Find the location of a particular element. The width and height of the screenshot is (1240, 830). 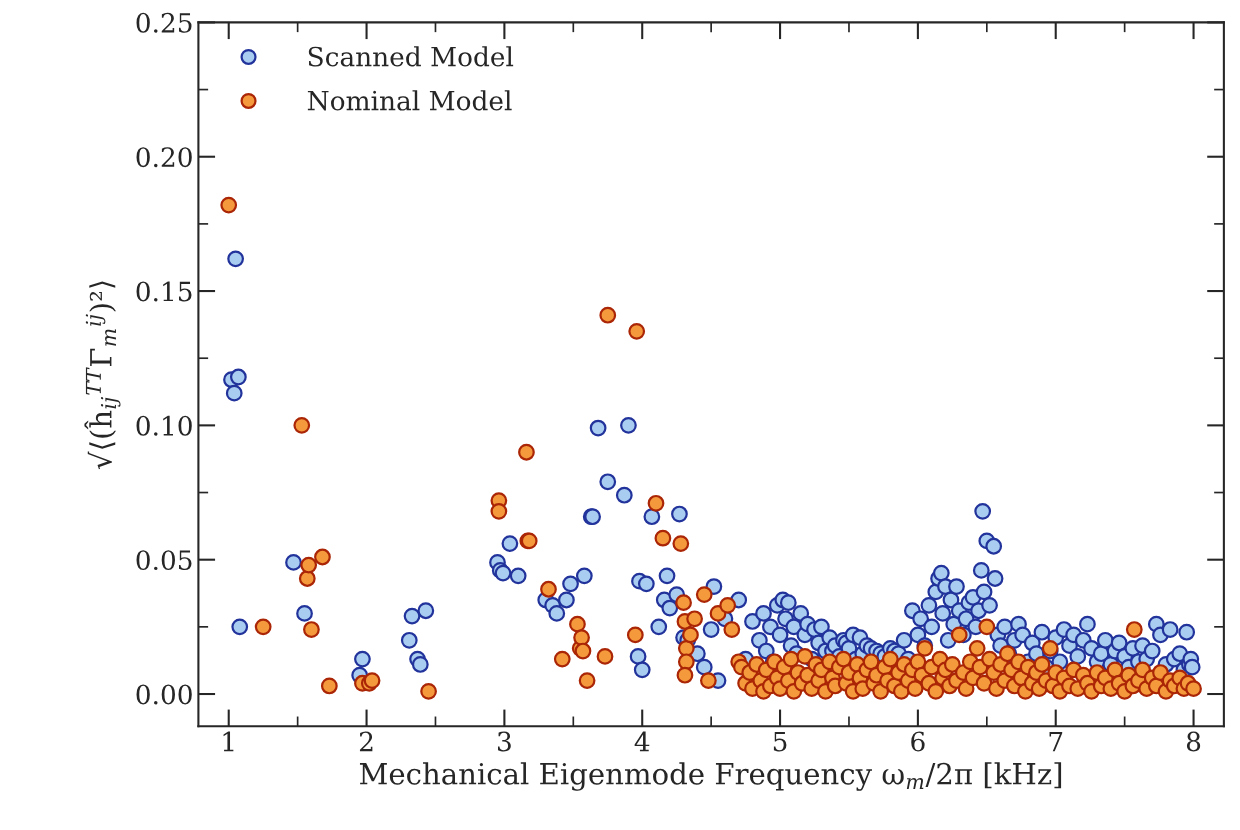

y-tick-label: 0.00 is located at coordinates (164, 694).